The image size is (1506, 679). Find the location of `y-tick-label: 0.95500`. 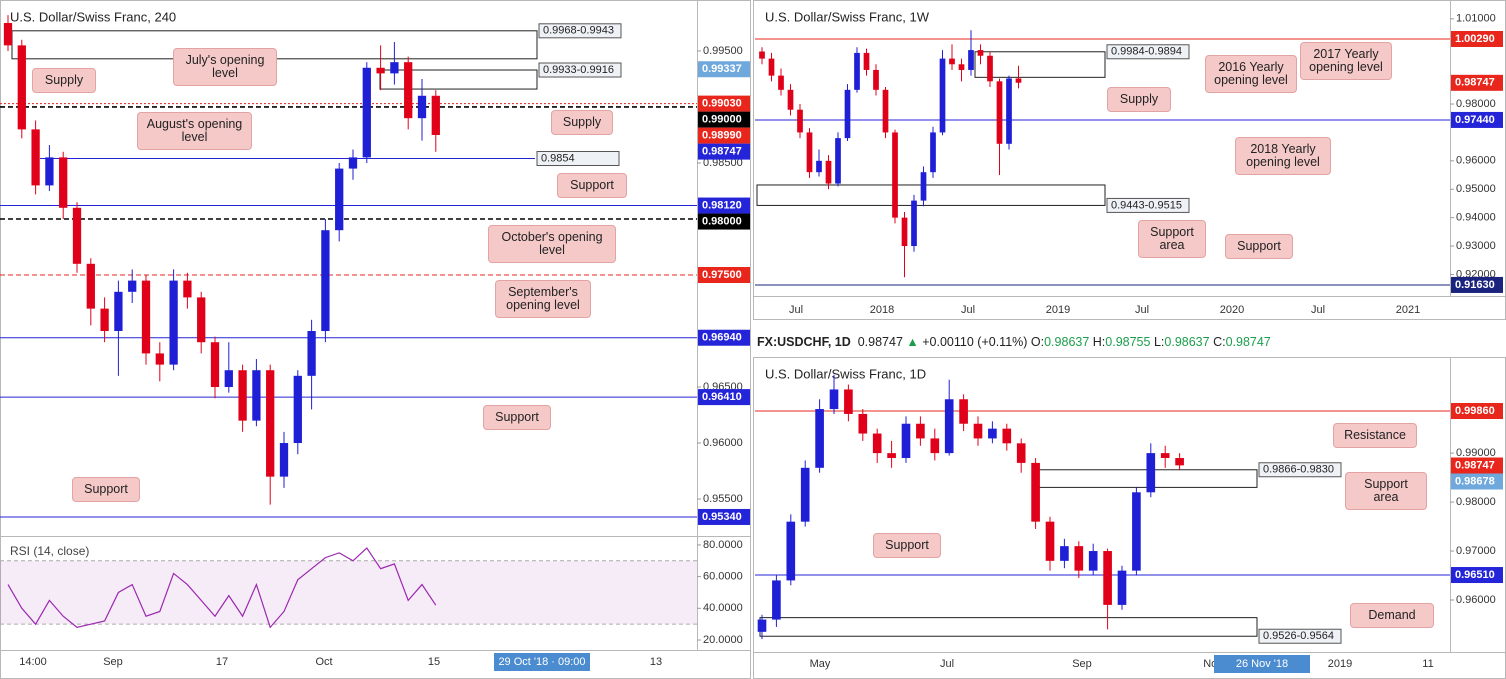

y-tick-label: 0.95500 is located at coordinates (723, 499).